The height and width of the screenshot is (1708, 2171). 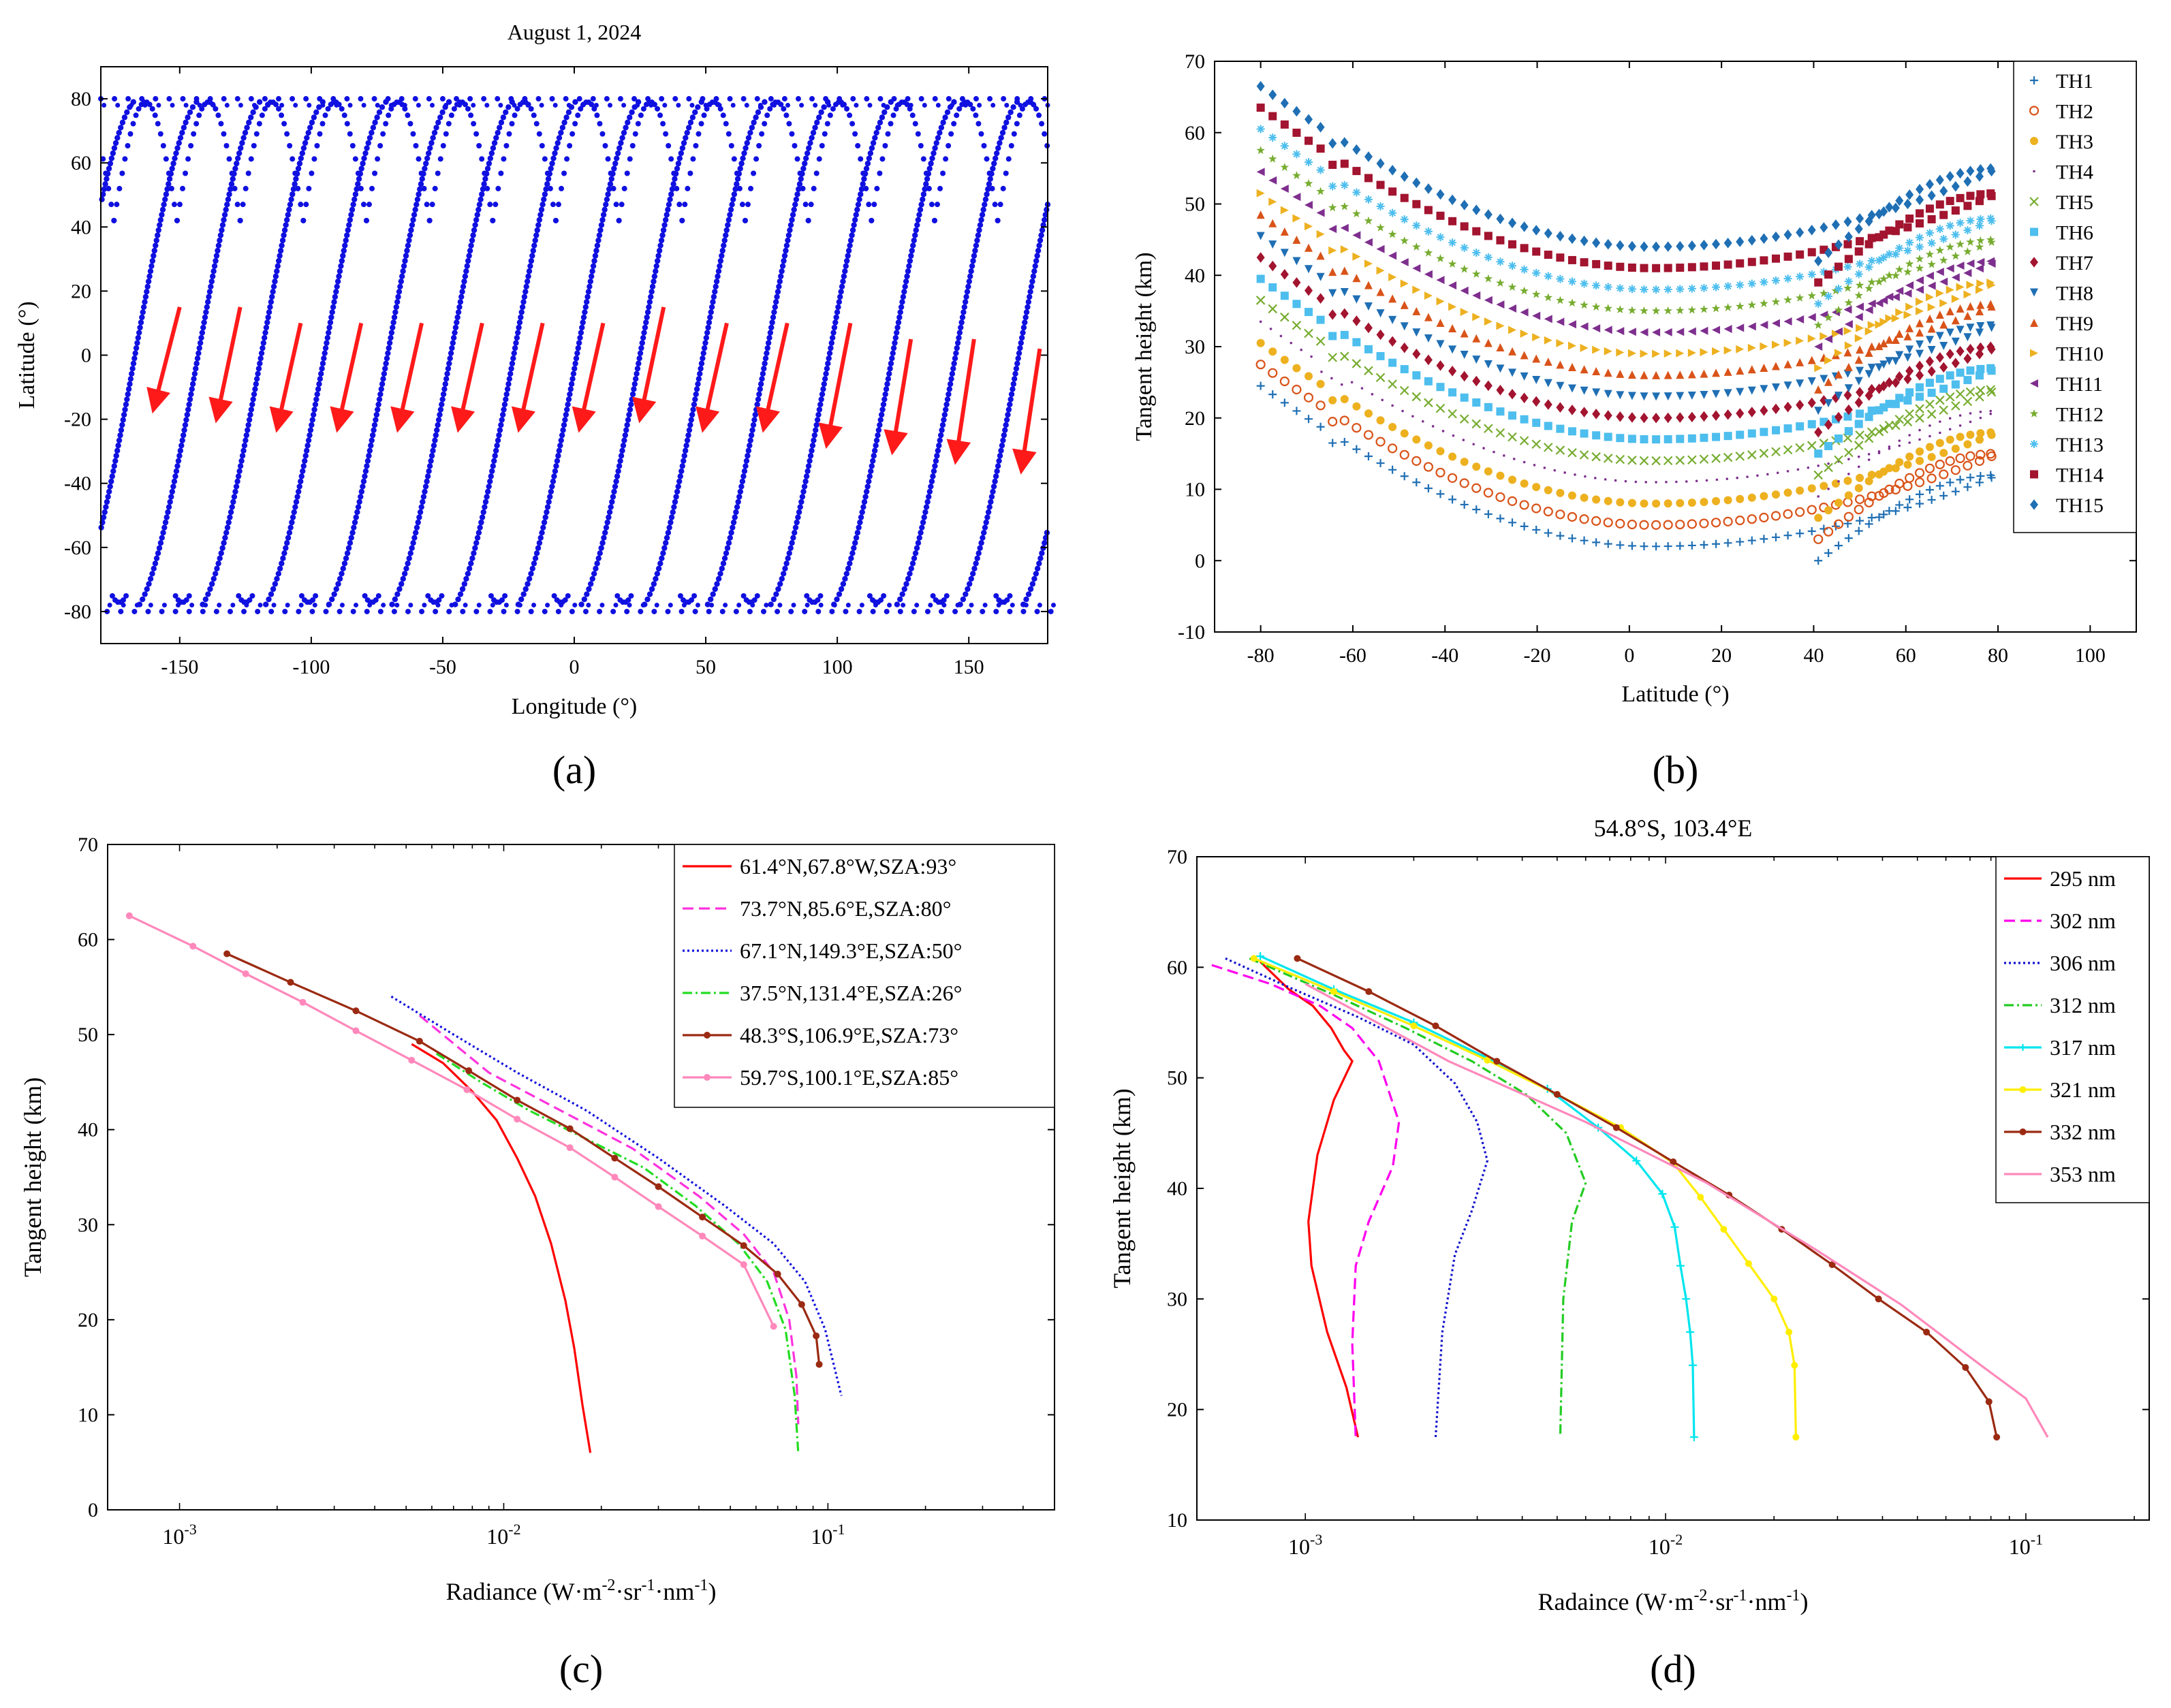 I want to click on x-axis-label-part: ·sr, so click(x=1720, y=1602).